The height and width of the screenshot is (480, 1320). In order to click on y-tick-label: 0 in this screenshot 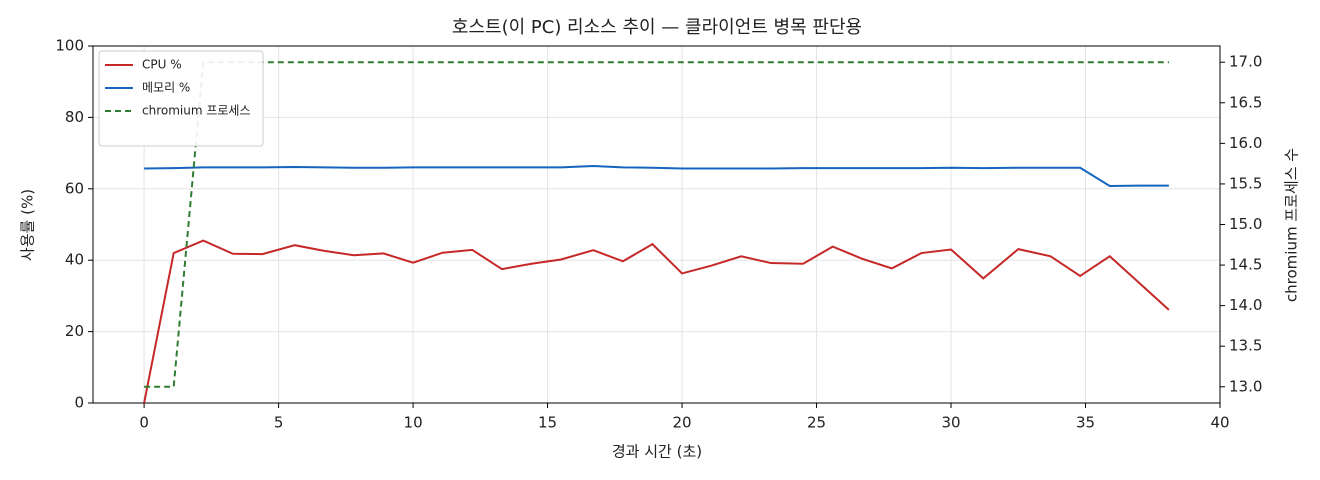, I will do `click(79, 403)`.